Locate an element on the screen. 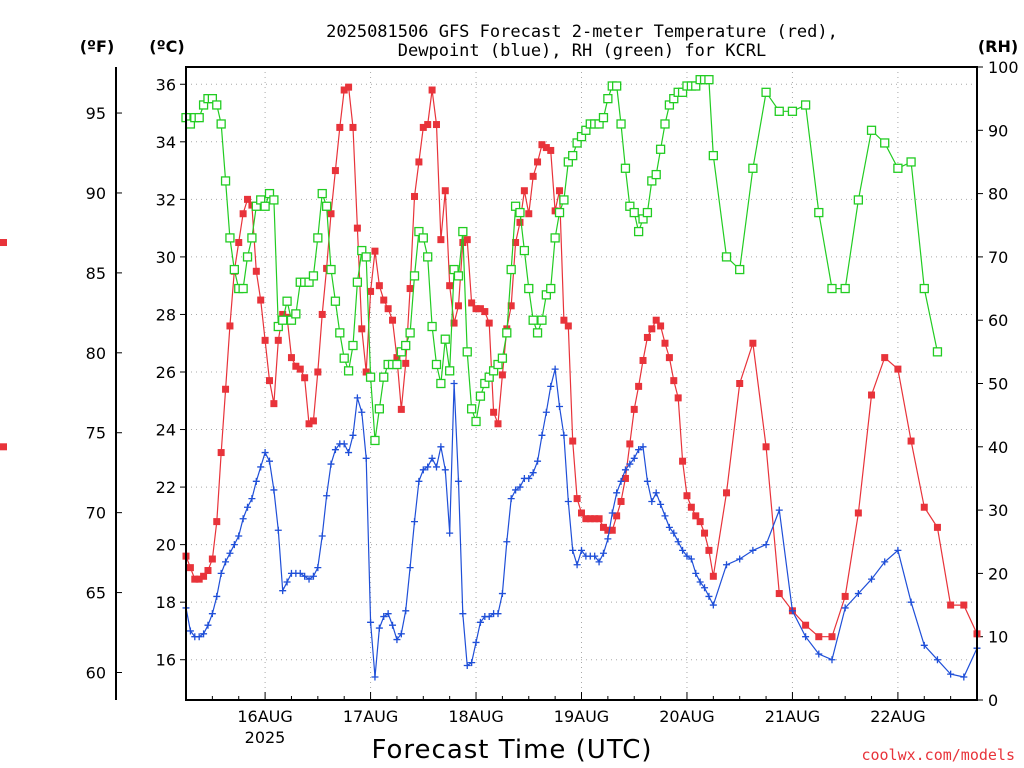 This screenshot has height=768, width=1024. rh-tick-label: 70 is located at coordinates (998, 257).